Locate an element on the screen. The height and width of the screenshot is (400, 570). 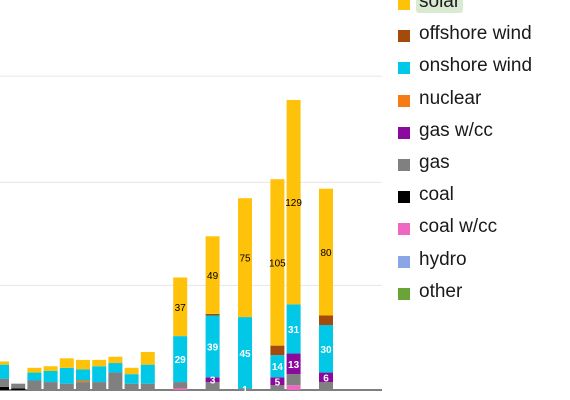
bar-segment-gas-c4 is located at coordinates (50, 386).